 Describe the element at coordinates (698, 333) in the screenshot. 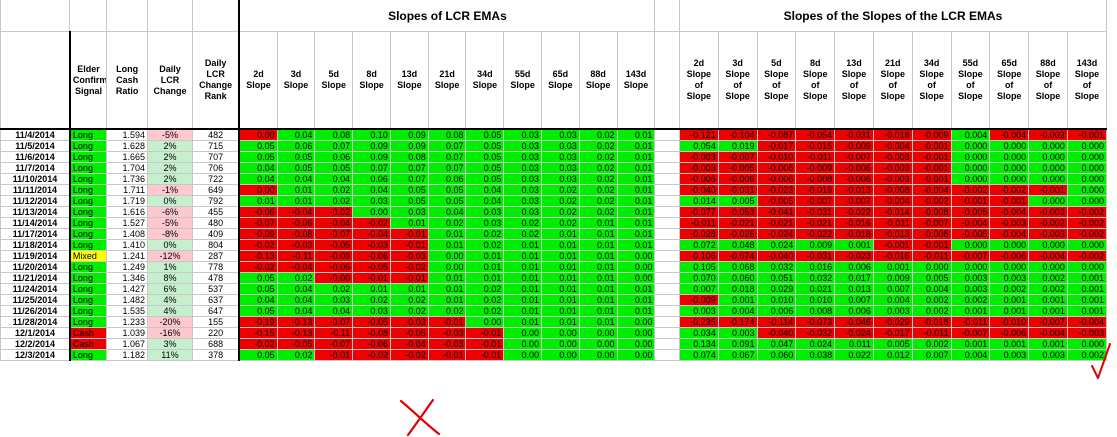

I see `slope-of-slope-cell: 0.034` at that location.